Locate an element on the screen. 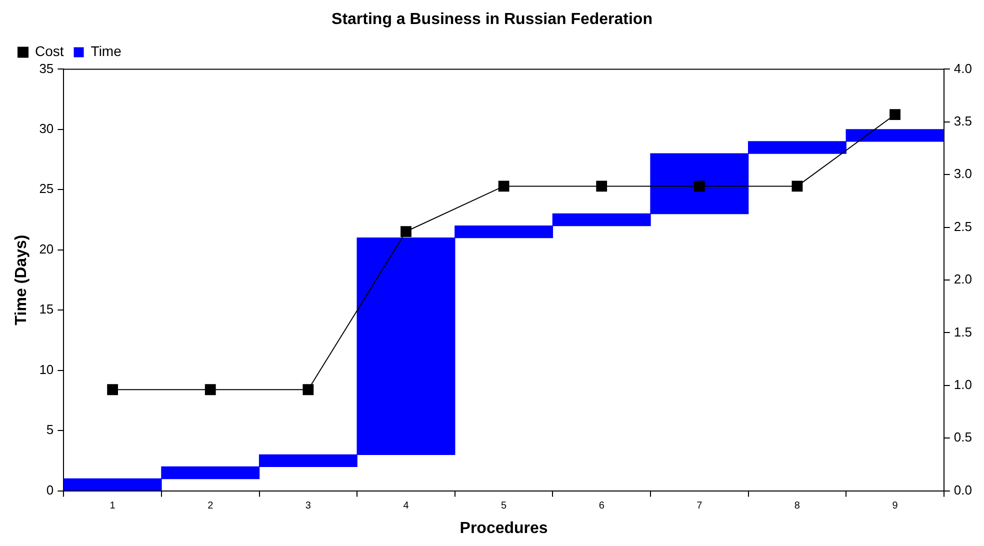  y-tick-label: 15 is located at coordinates (46, 309).